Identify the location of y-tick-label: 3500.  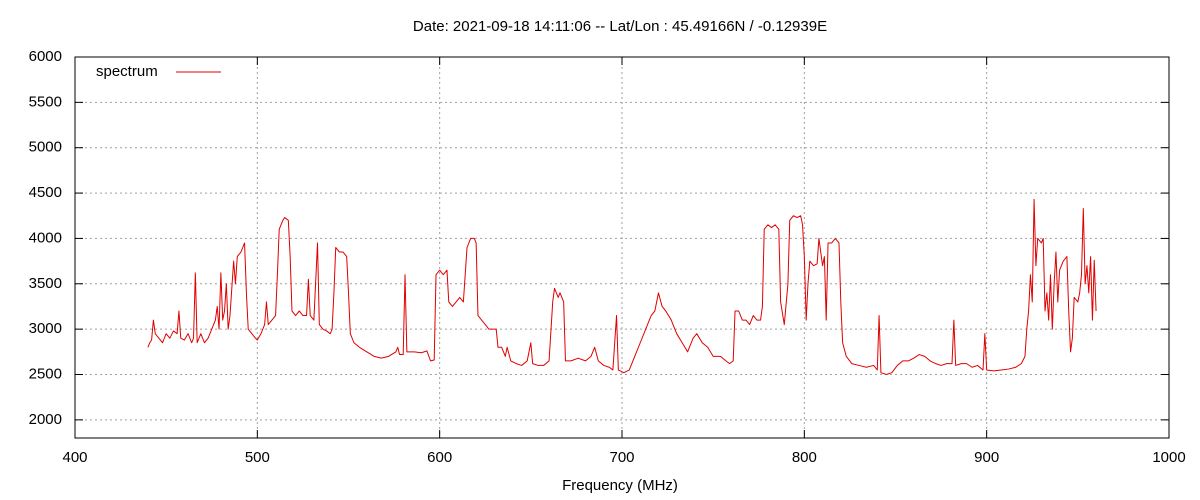
(45, 283).